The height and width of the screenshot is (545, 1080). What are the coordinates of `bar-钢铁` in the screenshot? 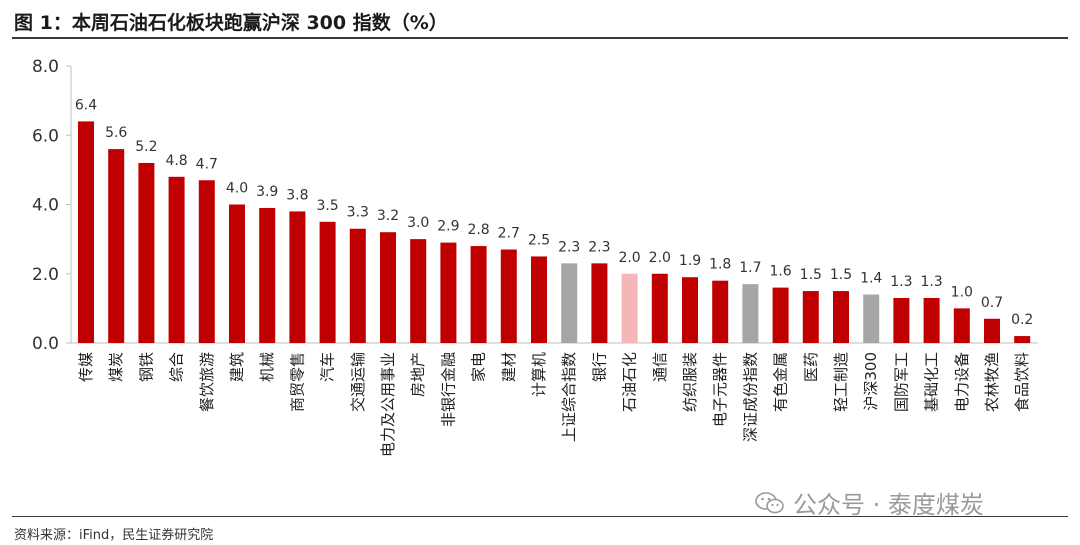 It's located at (146, 252).